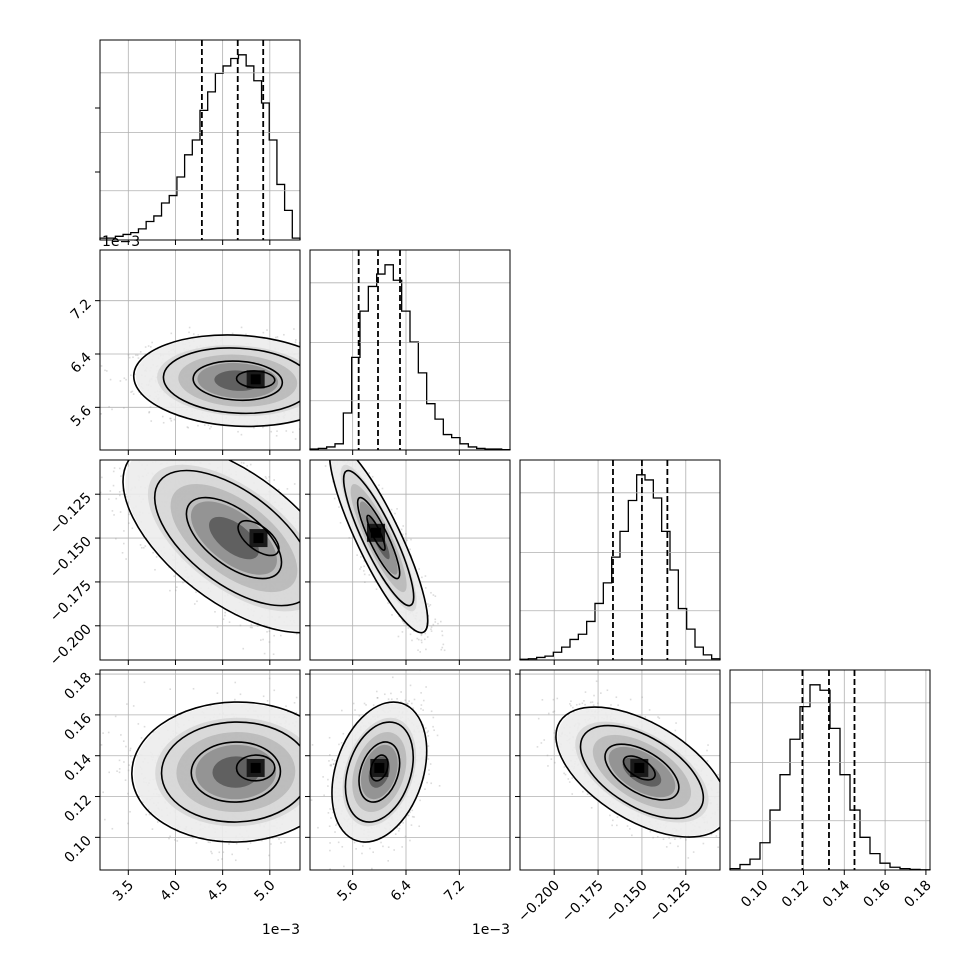  Describe the element at coordinates (830, 777) in the screenshot. I see `histogram-step` at that location.